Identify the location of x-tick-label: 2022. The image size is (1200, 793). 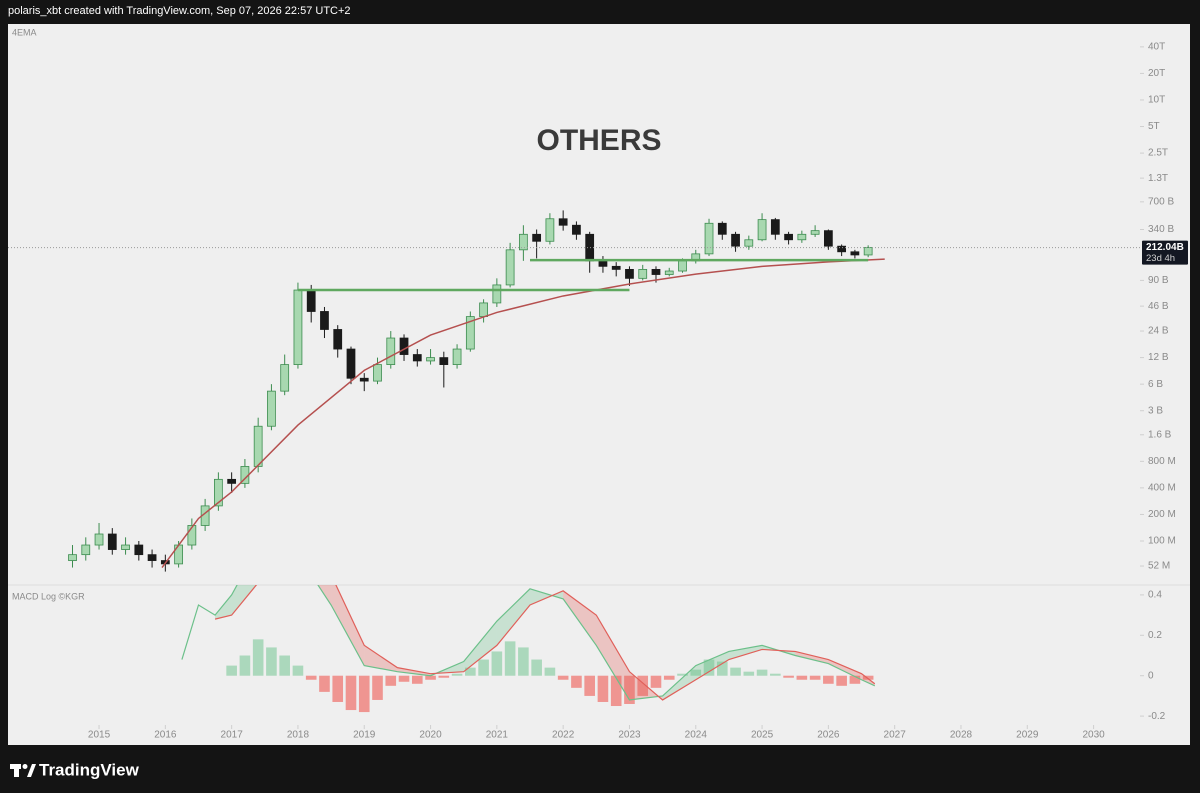
(563, 735).